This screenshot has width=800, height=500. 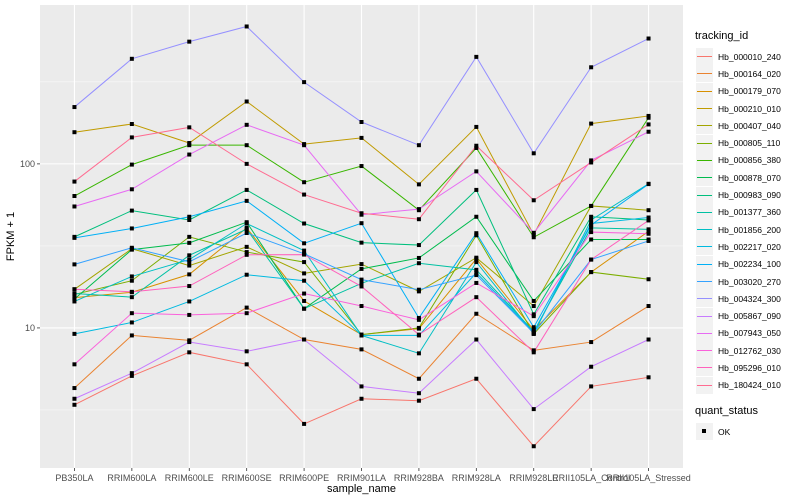 What do you see at coordinates (749, 125) in the screenshot?
I see `legend-label: Hb_000407_040` at bounding box center [749, 125].